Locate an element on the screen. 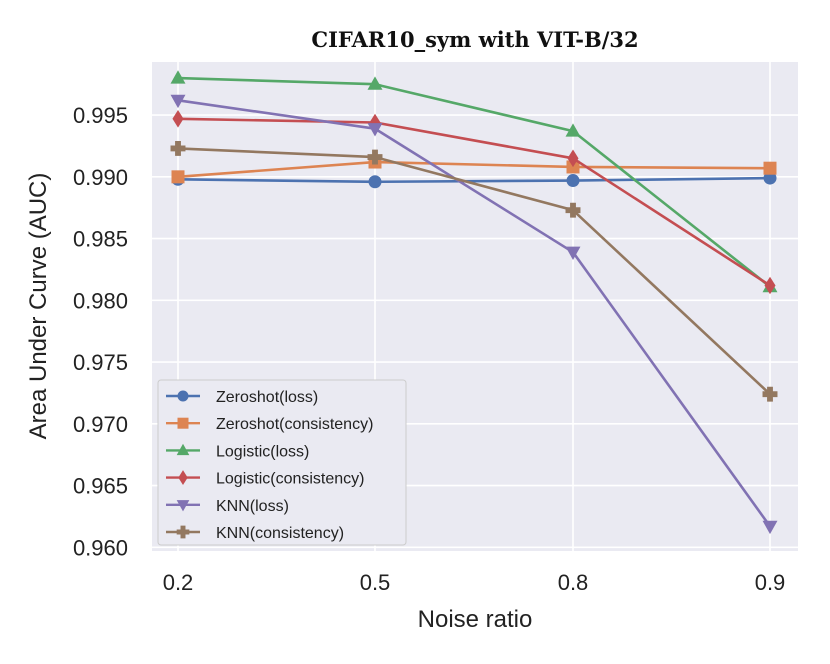 The image size is (830, 664). legend-label: Zeroshot(loss) is located at coordinates (267, 397).